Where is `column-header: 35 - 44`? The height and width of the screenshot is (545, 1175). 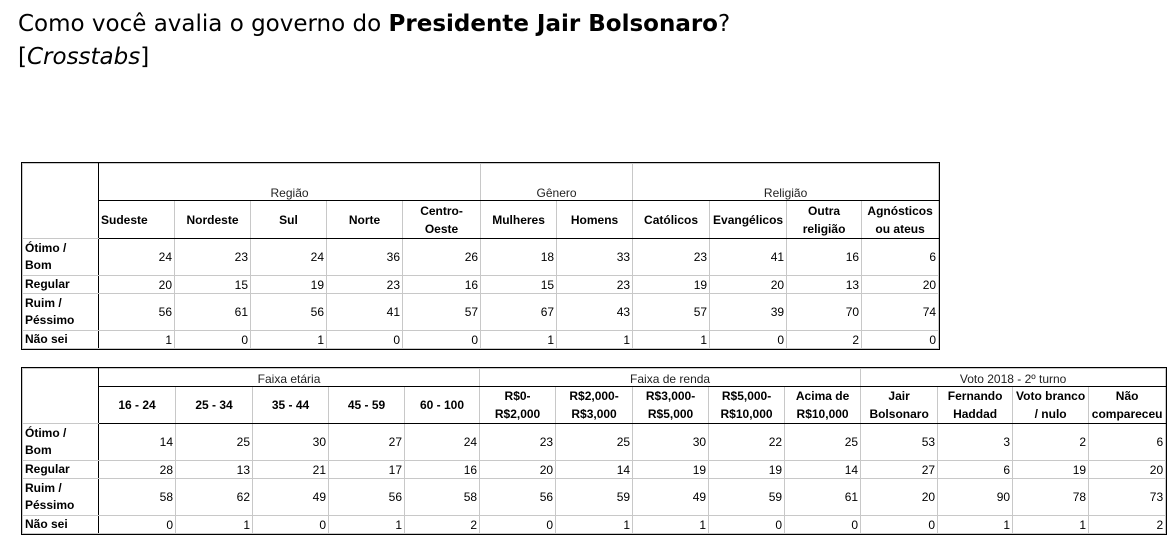 column-header: 35 - 44 is located at coordinates (290, 405).